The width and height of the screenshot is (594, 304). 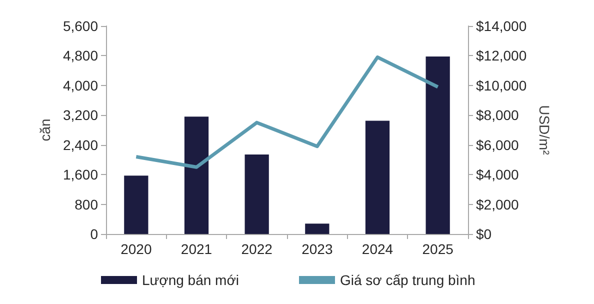 I want to click on y-tick-label: 4,000, so click(x=80, y=85).